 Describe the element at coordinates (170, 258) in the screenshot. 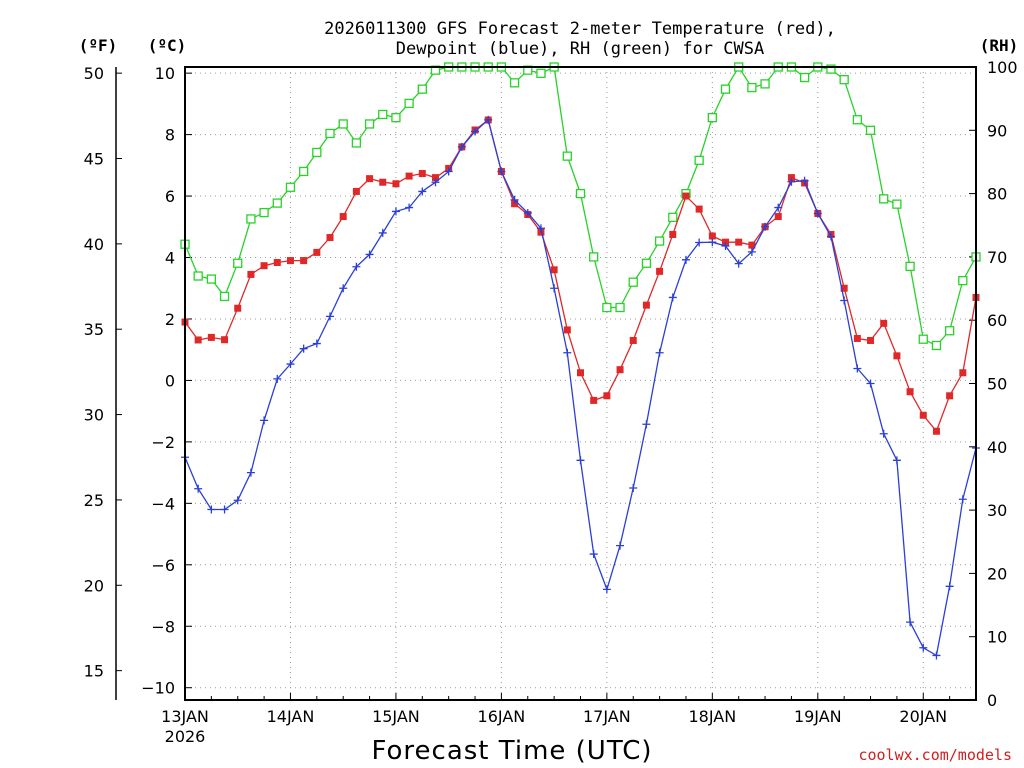

I see `celsius-tick-label: 4` at that location.